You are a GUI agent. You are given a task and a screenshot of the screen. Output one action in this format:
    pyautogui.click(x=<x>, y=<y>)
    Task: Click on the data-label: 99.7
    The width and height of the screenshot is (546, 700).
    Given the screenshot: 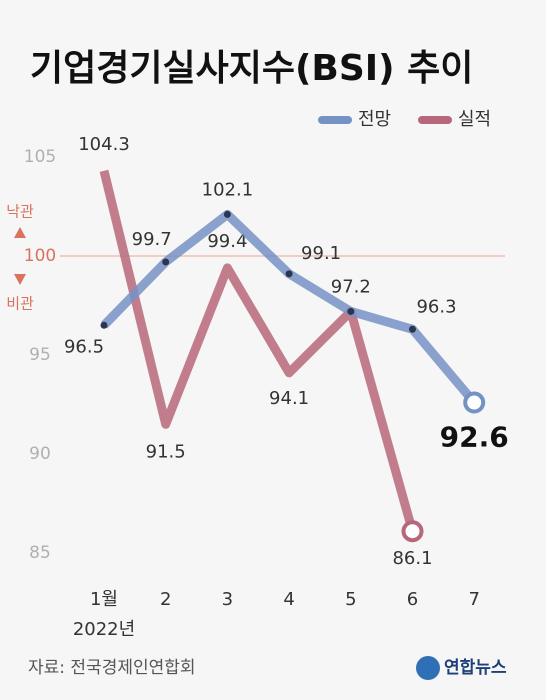 What is the action you would take?
    pyautogui.click(x=152, y=239)
    